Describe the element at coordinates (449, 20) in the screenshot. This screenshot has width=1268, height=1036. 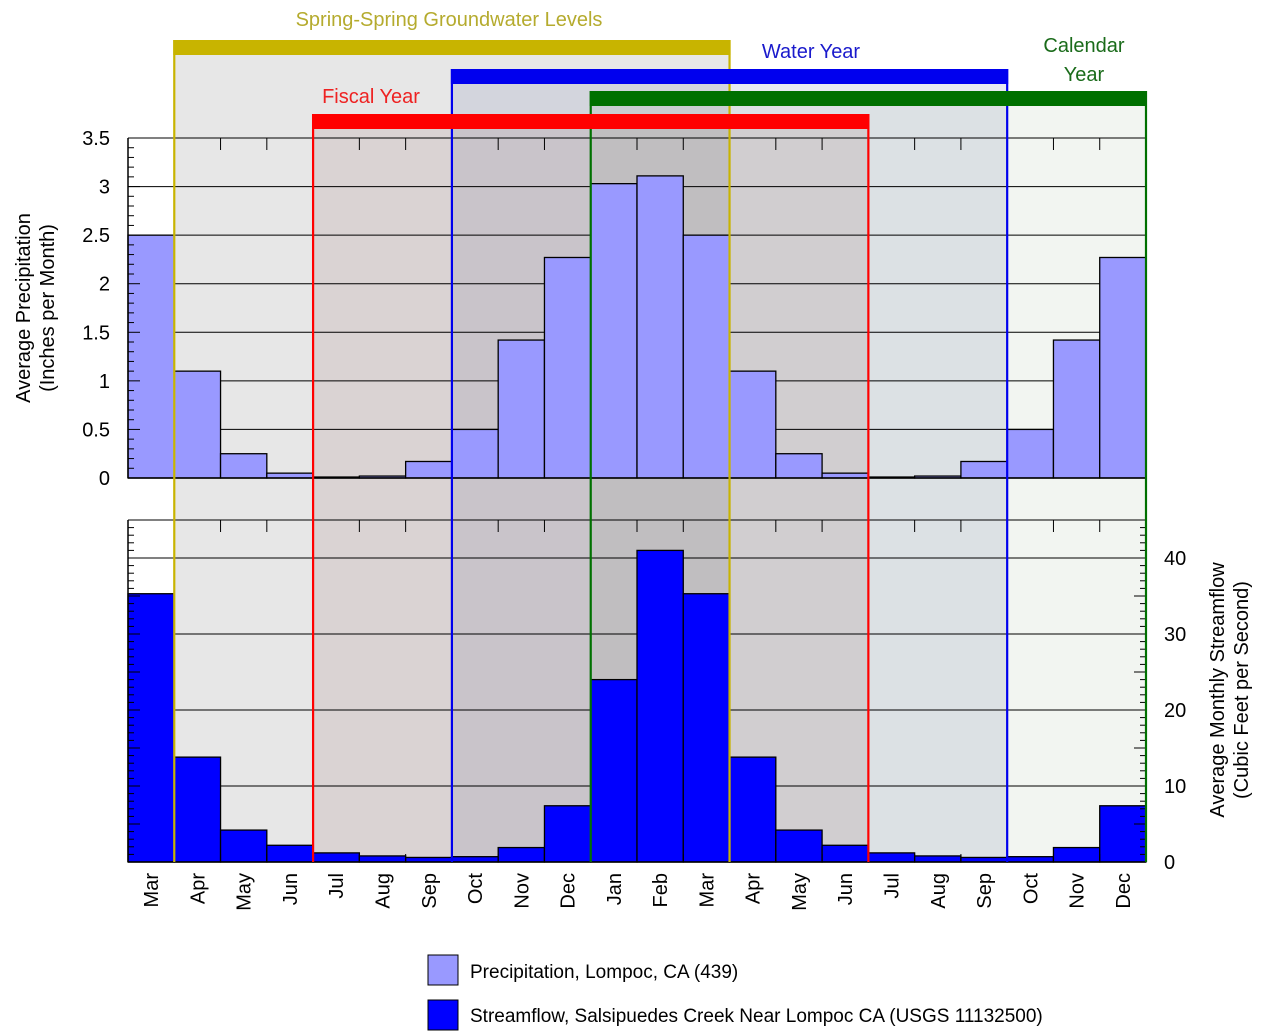
I see `period-label-spring: Spring-Spring Groundwater Levels` at that location.